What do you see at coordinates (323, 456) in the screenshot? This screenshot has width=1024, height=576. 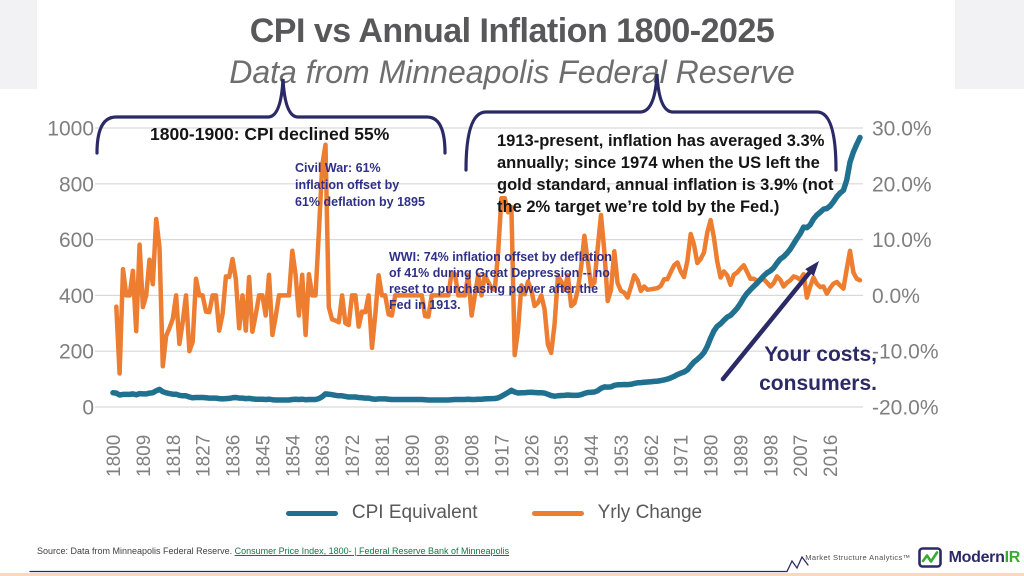 I see `svg-text: 1863` at bounding box center [323, 456].